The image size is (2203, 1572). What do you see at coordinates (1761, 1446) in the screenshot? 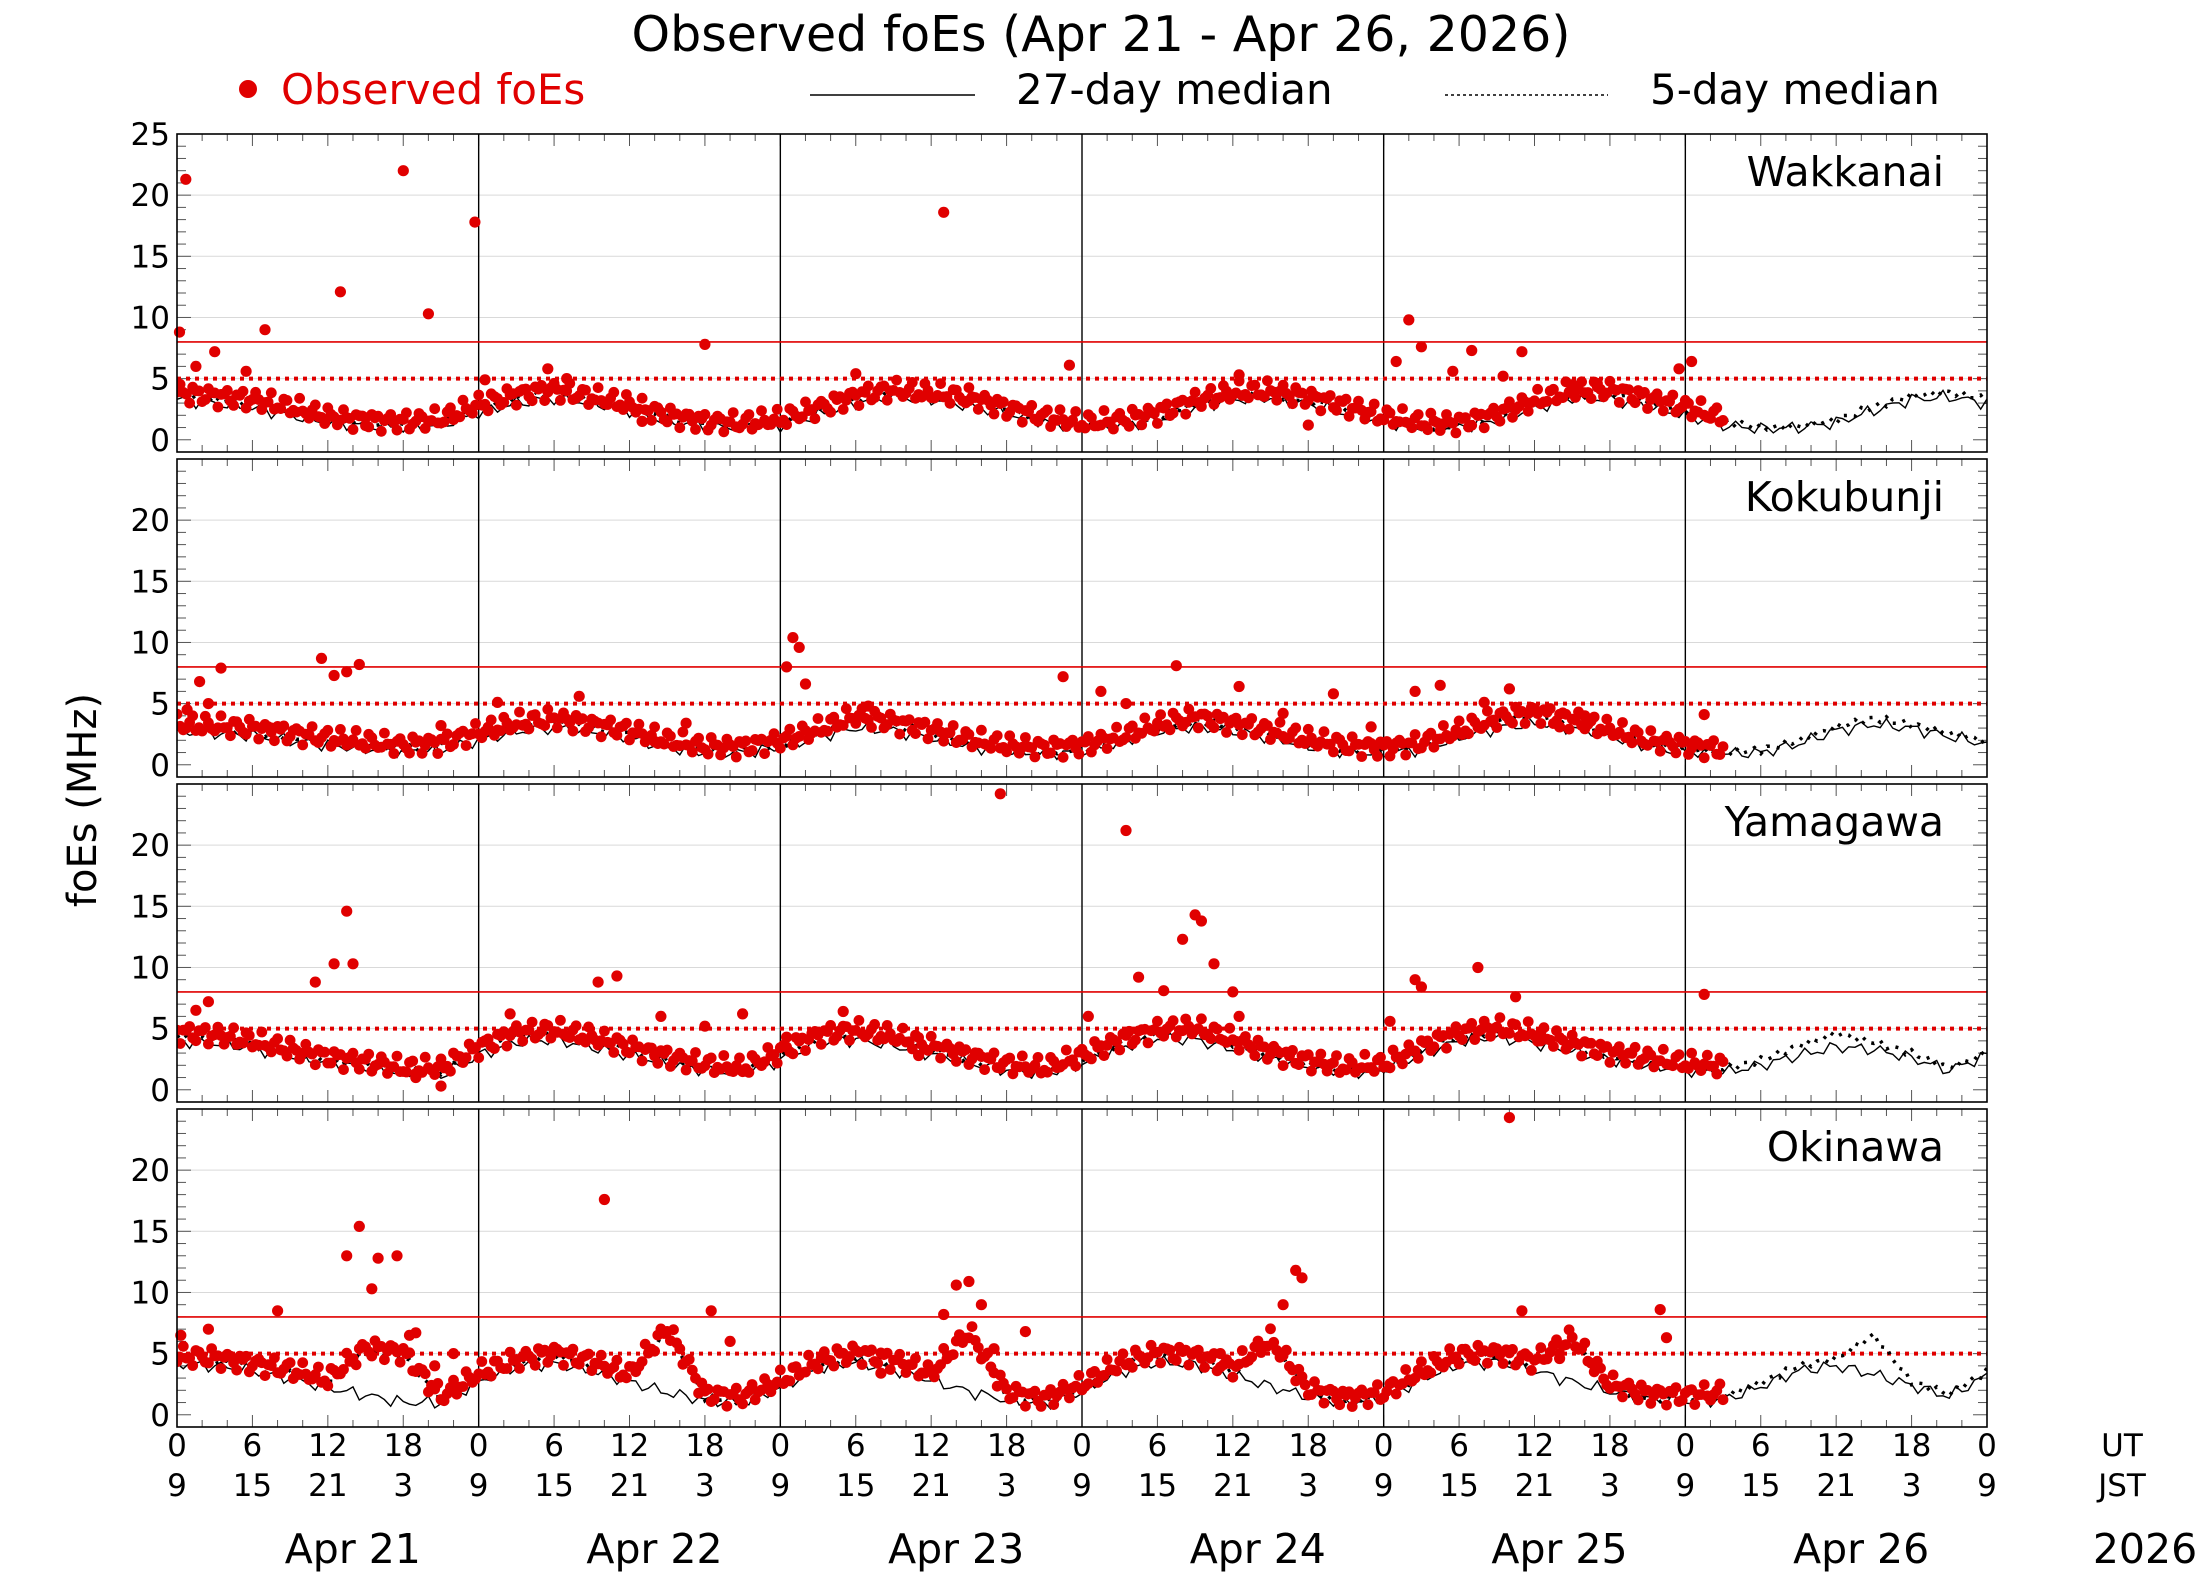
I see `x-tick-ut-label: 6` at bounding box center [1761, 1446].